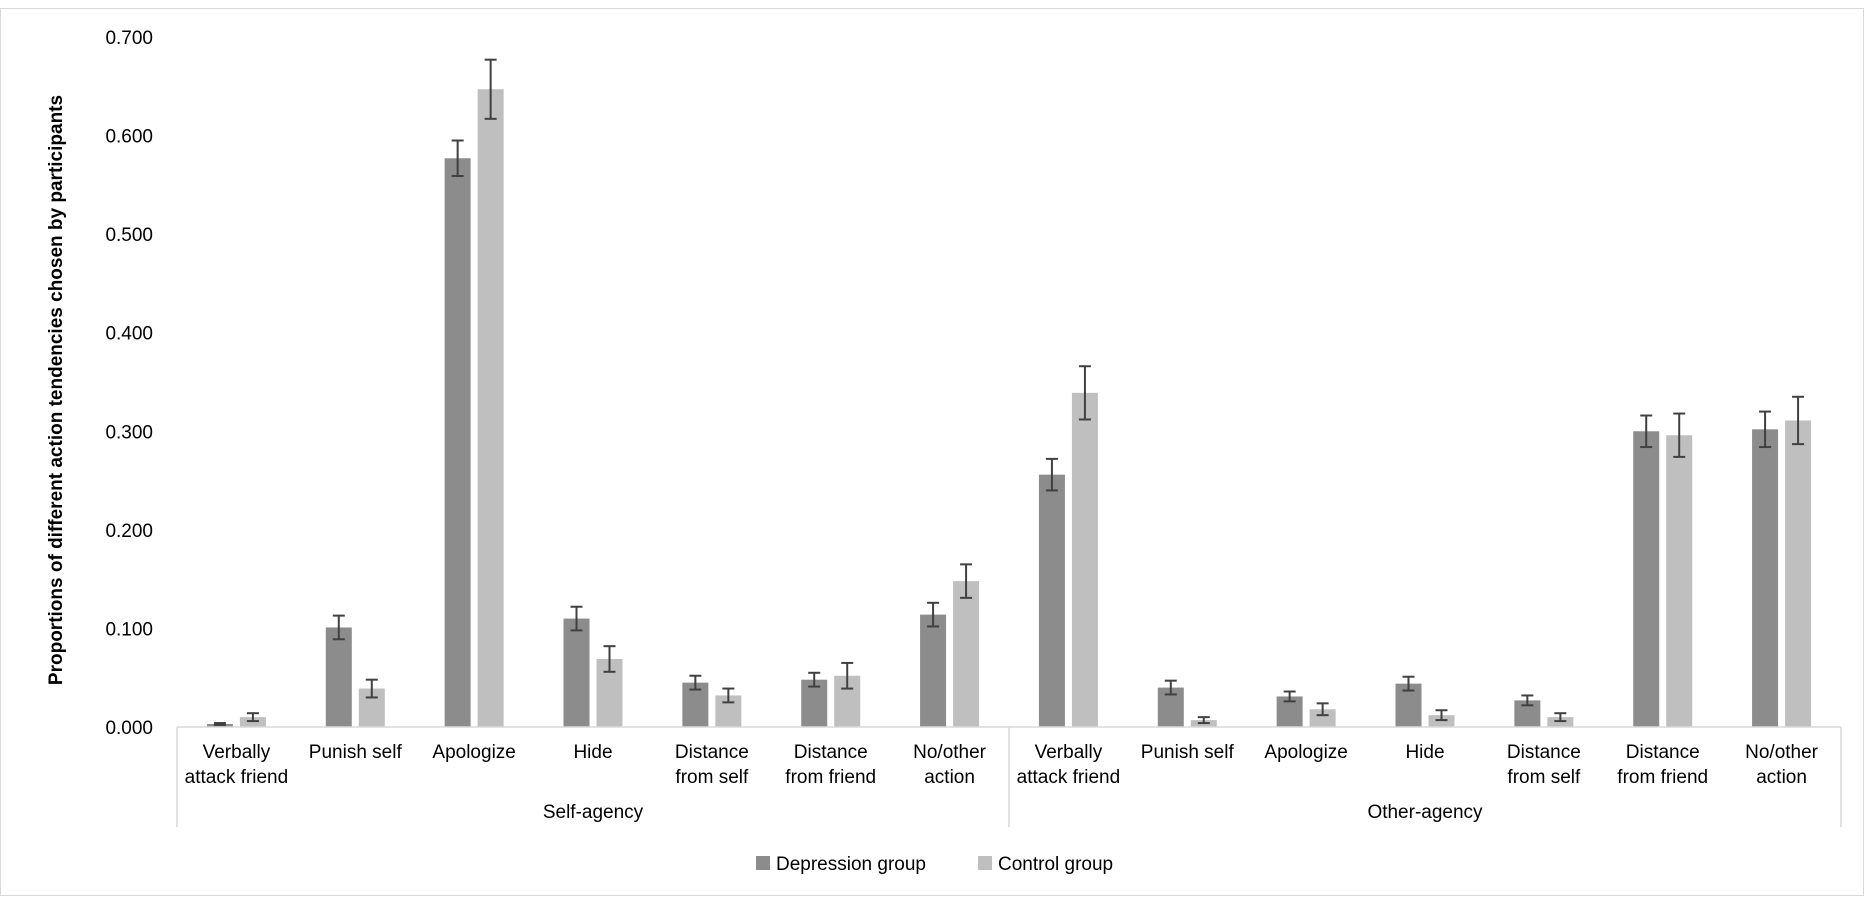  What do you see at coordinates (129, 432) in the screenshot?
I see `y-tick-label: 0.300` at bounding box center [129, 432].